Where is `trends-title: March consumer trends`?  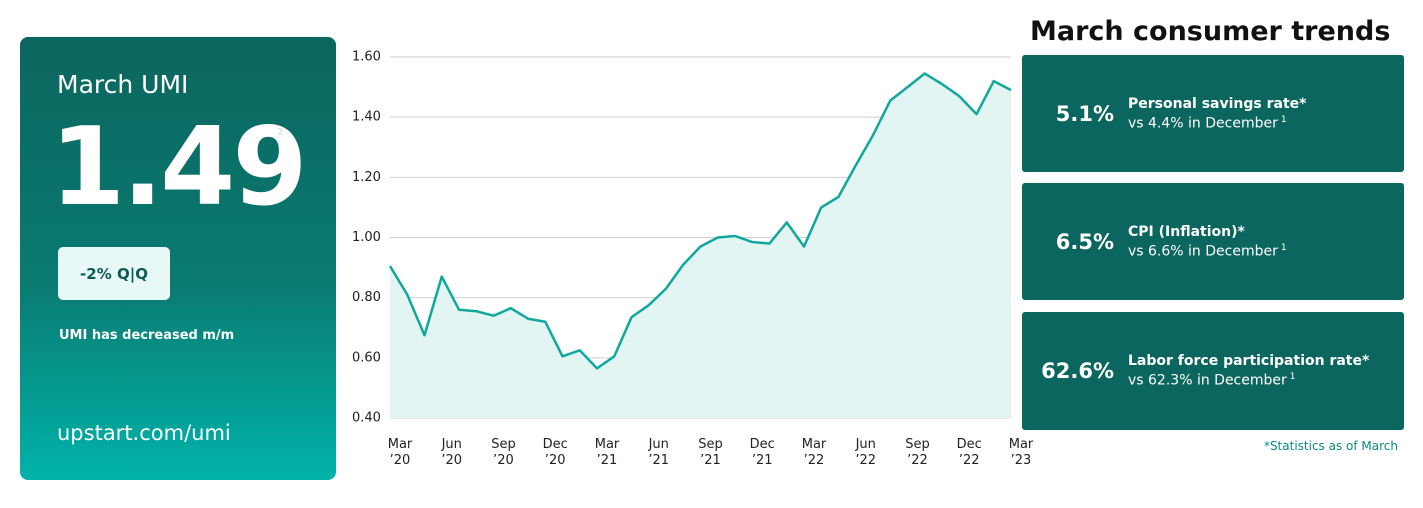
trends-title: March consumer trends is located at coordinates (1210, 31).